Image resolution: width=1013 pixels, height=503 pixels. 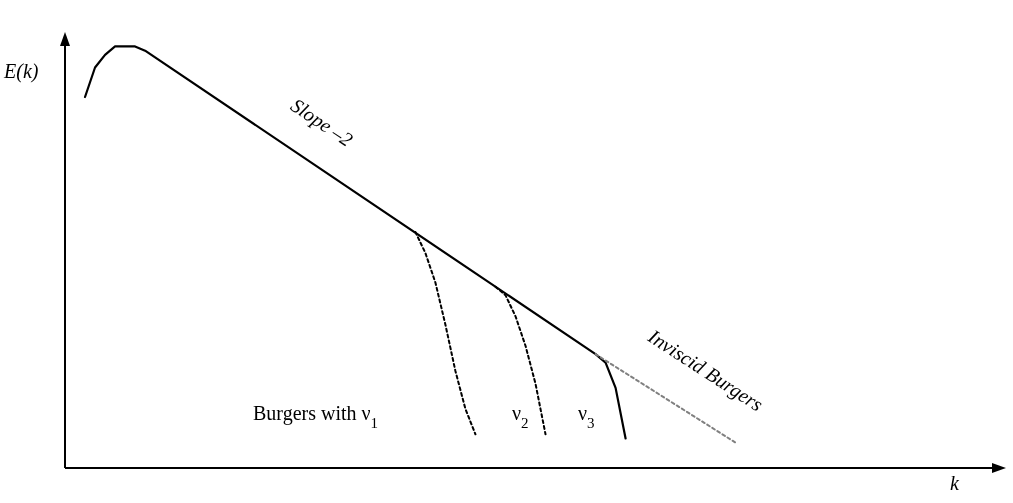 I want to click on y-axis-title: E(k), so click(x=21, y=71).